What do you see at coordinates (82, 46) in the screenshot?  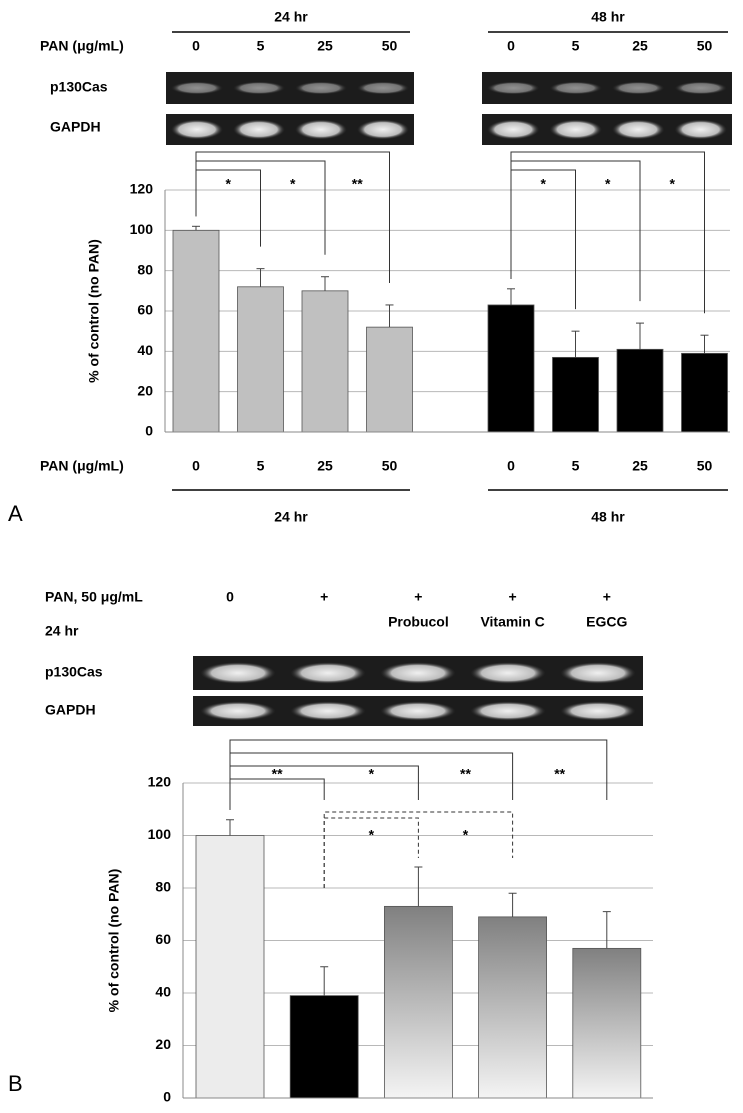 I see `header-label: PAN (μg/mL)` at bounding box center [82, 46].